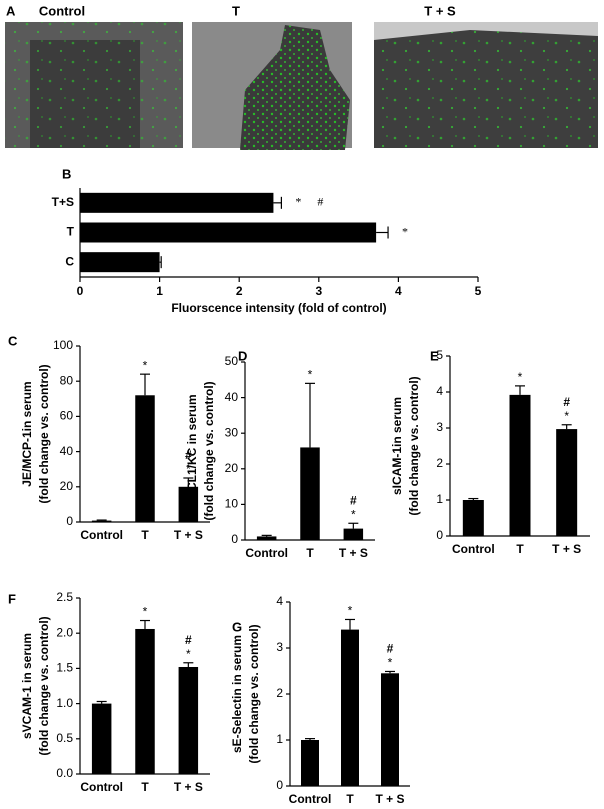 The width and height of the screenshot is (604, 809). What do you see at coordinates (11, 10) in the screenshot?
I see `panel-label: A` at bounding box center [11, 10].